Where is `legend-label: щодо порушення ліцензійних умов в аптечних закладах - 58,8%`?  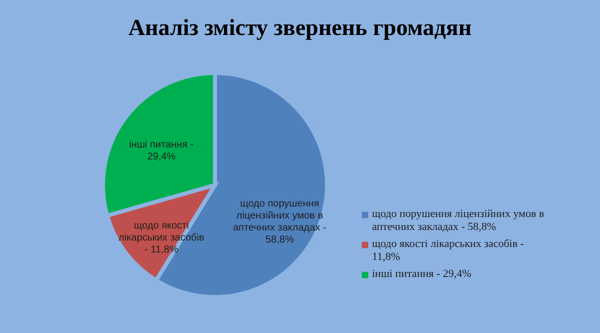
legend-label: щодо порушення ліцензійних умов в аптечних закладах - 58,8% is located at coordinates (458, 220).